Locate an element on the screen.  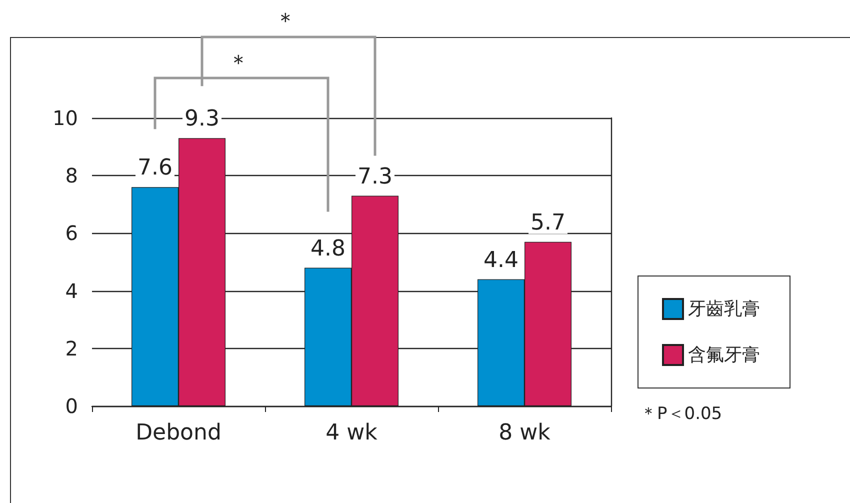
data-label: 4.4 is located at coordinates (501, 260).